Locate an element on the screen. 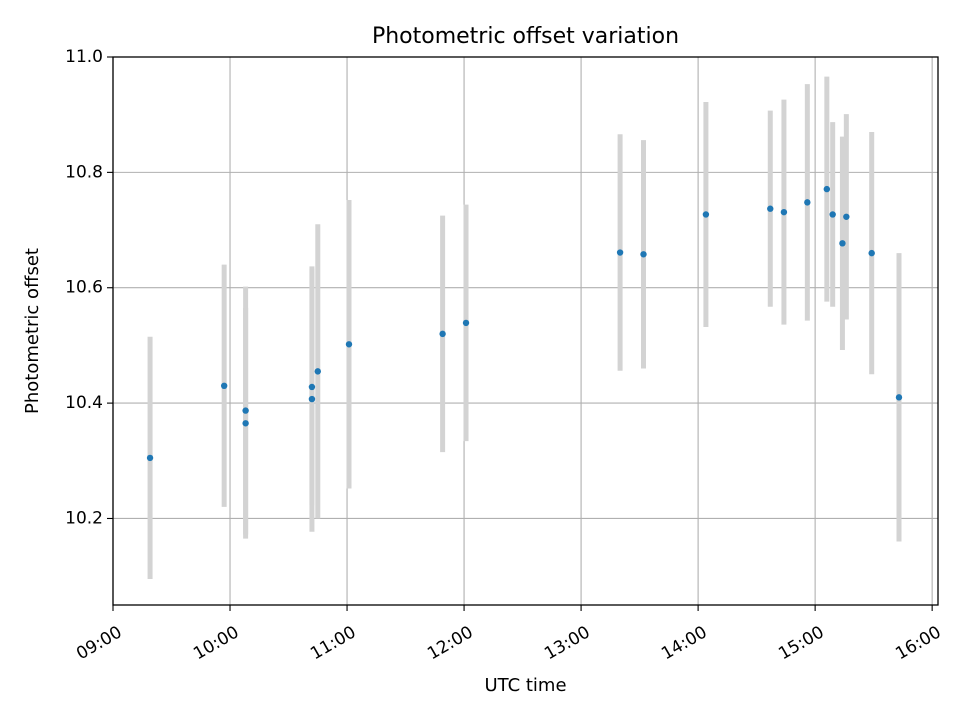  x-axis-label: UTC time is located at coordinates (525, 685).